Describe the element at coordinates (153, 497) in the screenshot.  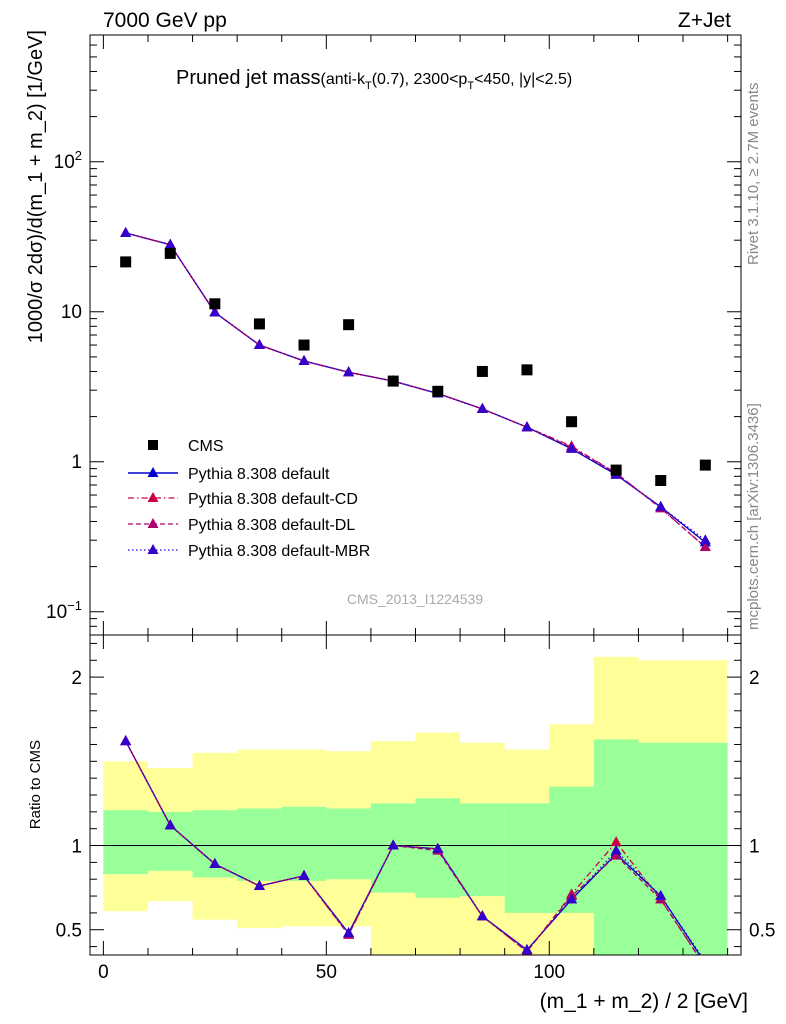
I see `legend-cd-marker` at that location.